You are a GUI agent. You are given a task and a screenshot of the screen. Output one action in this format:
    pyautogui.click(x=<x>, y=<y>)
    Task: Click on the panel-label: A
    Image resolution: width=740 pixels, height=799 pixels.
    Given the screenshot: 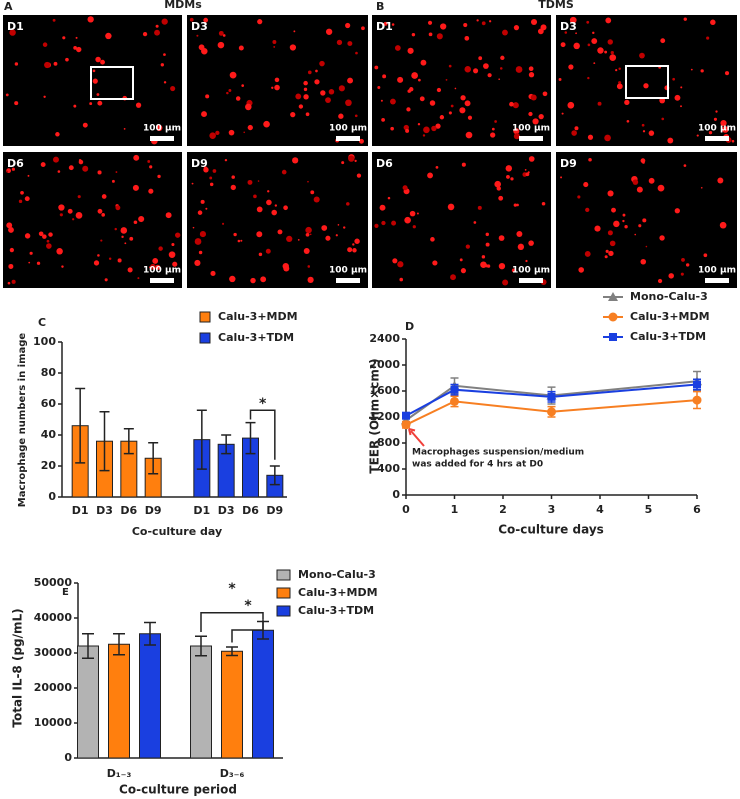 What is the action you would take?
    pyautogui.click(x=8, y=6)
    